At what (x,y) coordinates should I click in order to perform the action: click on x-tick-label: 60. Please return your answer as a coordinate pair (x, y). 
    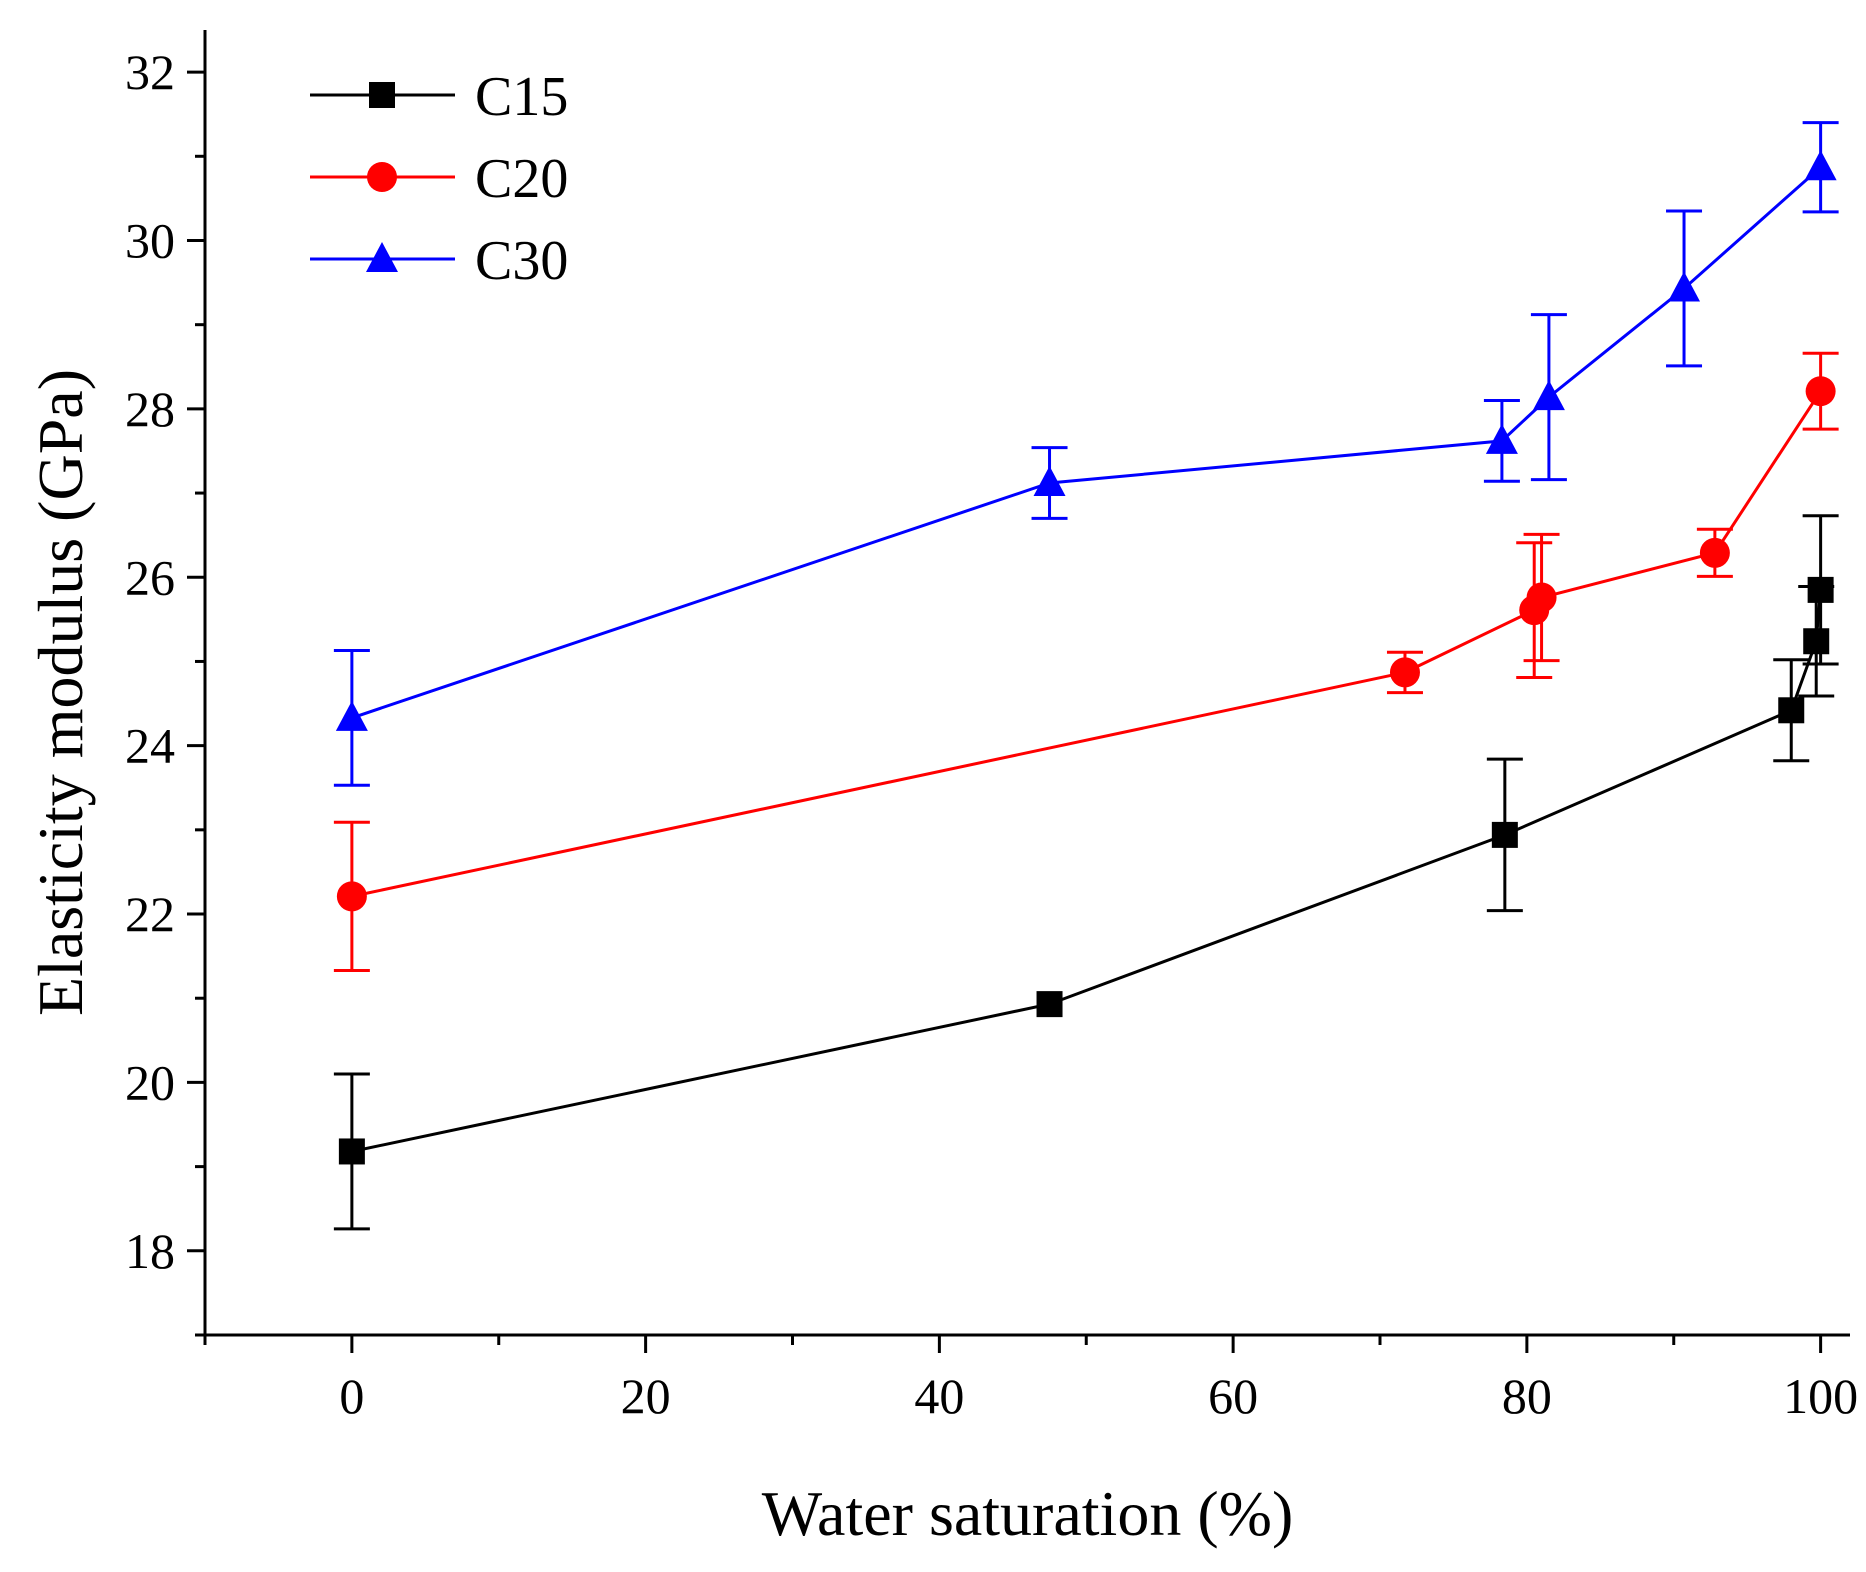
    Looking at the image, I should click on (1233, 1396).